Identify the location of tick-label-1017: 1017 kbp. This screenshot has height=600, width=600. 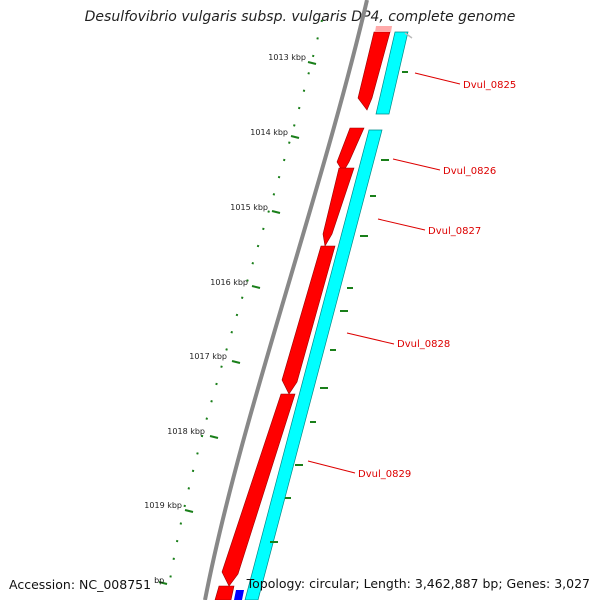
(208, 356).